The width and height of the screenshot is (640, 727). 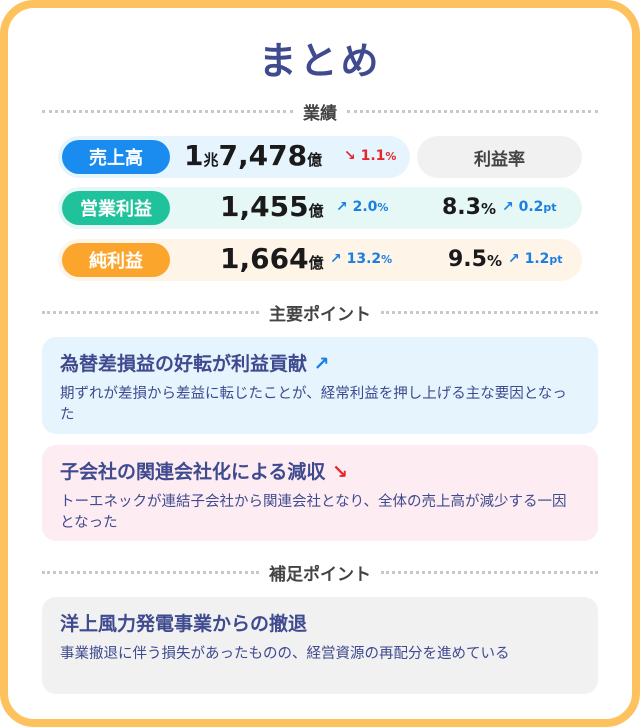 I want to click on metric-label: 売上高, so click(x=116, y=157).